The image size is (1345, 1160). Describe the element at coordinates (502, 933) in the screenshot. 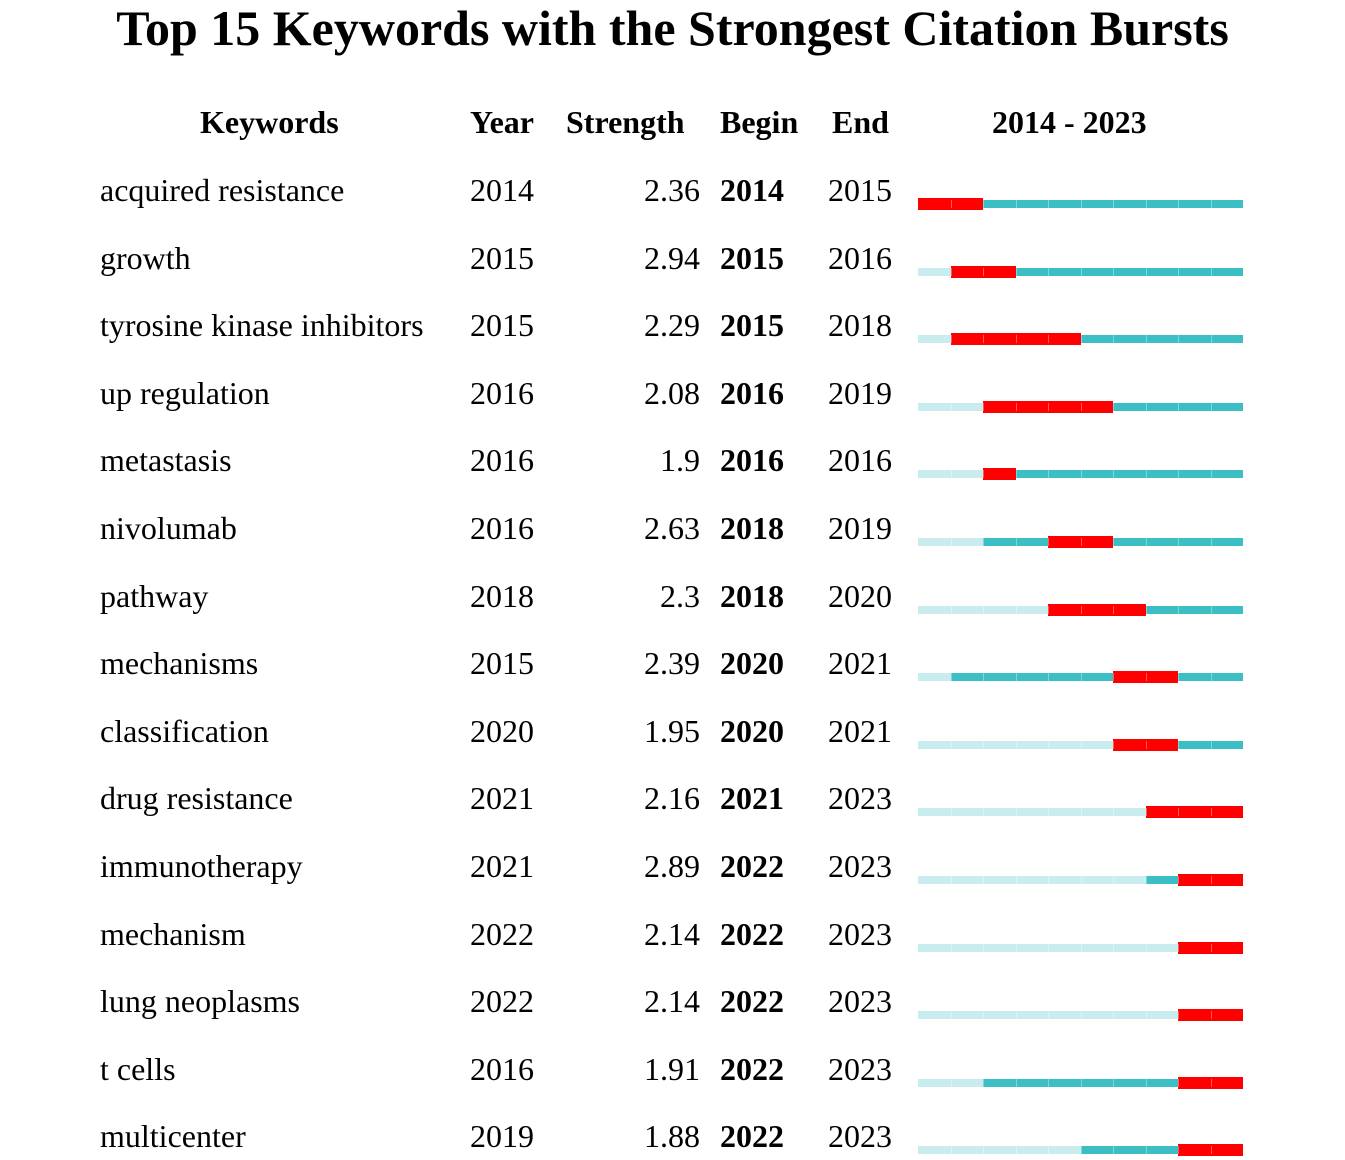

I see `year-cell: 2022` at that location.